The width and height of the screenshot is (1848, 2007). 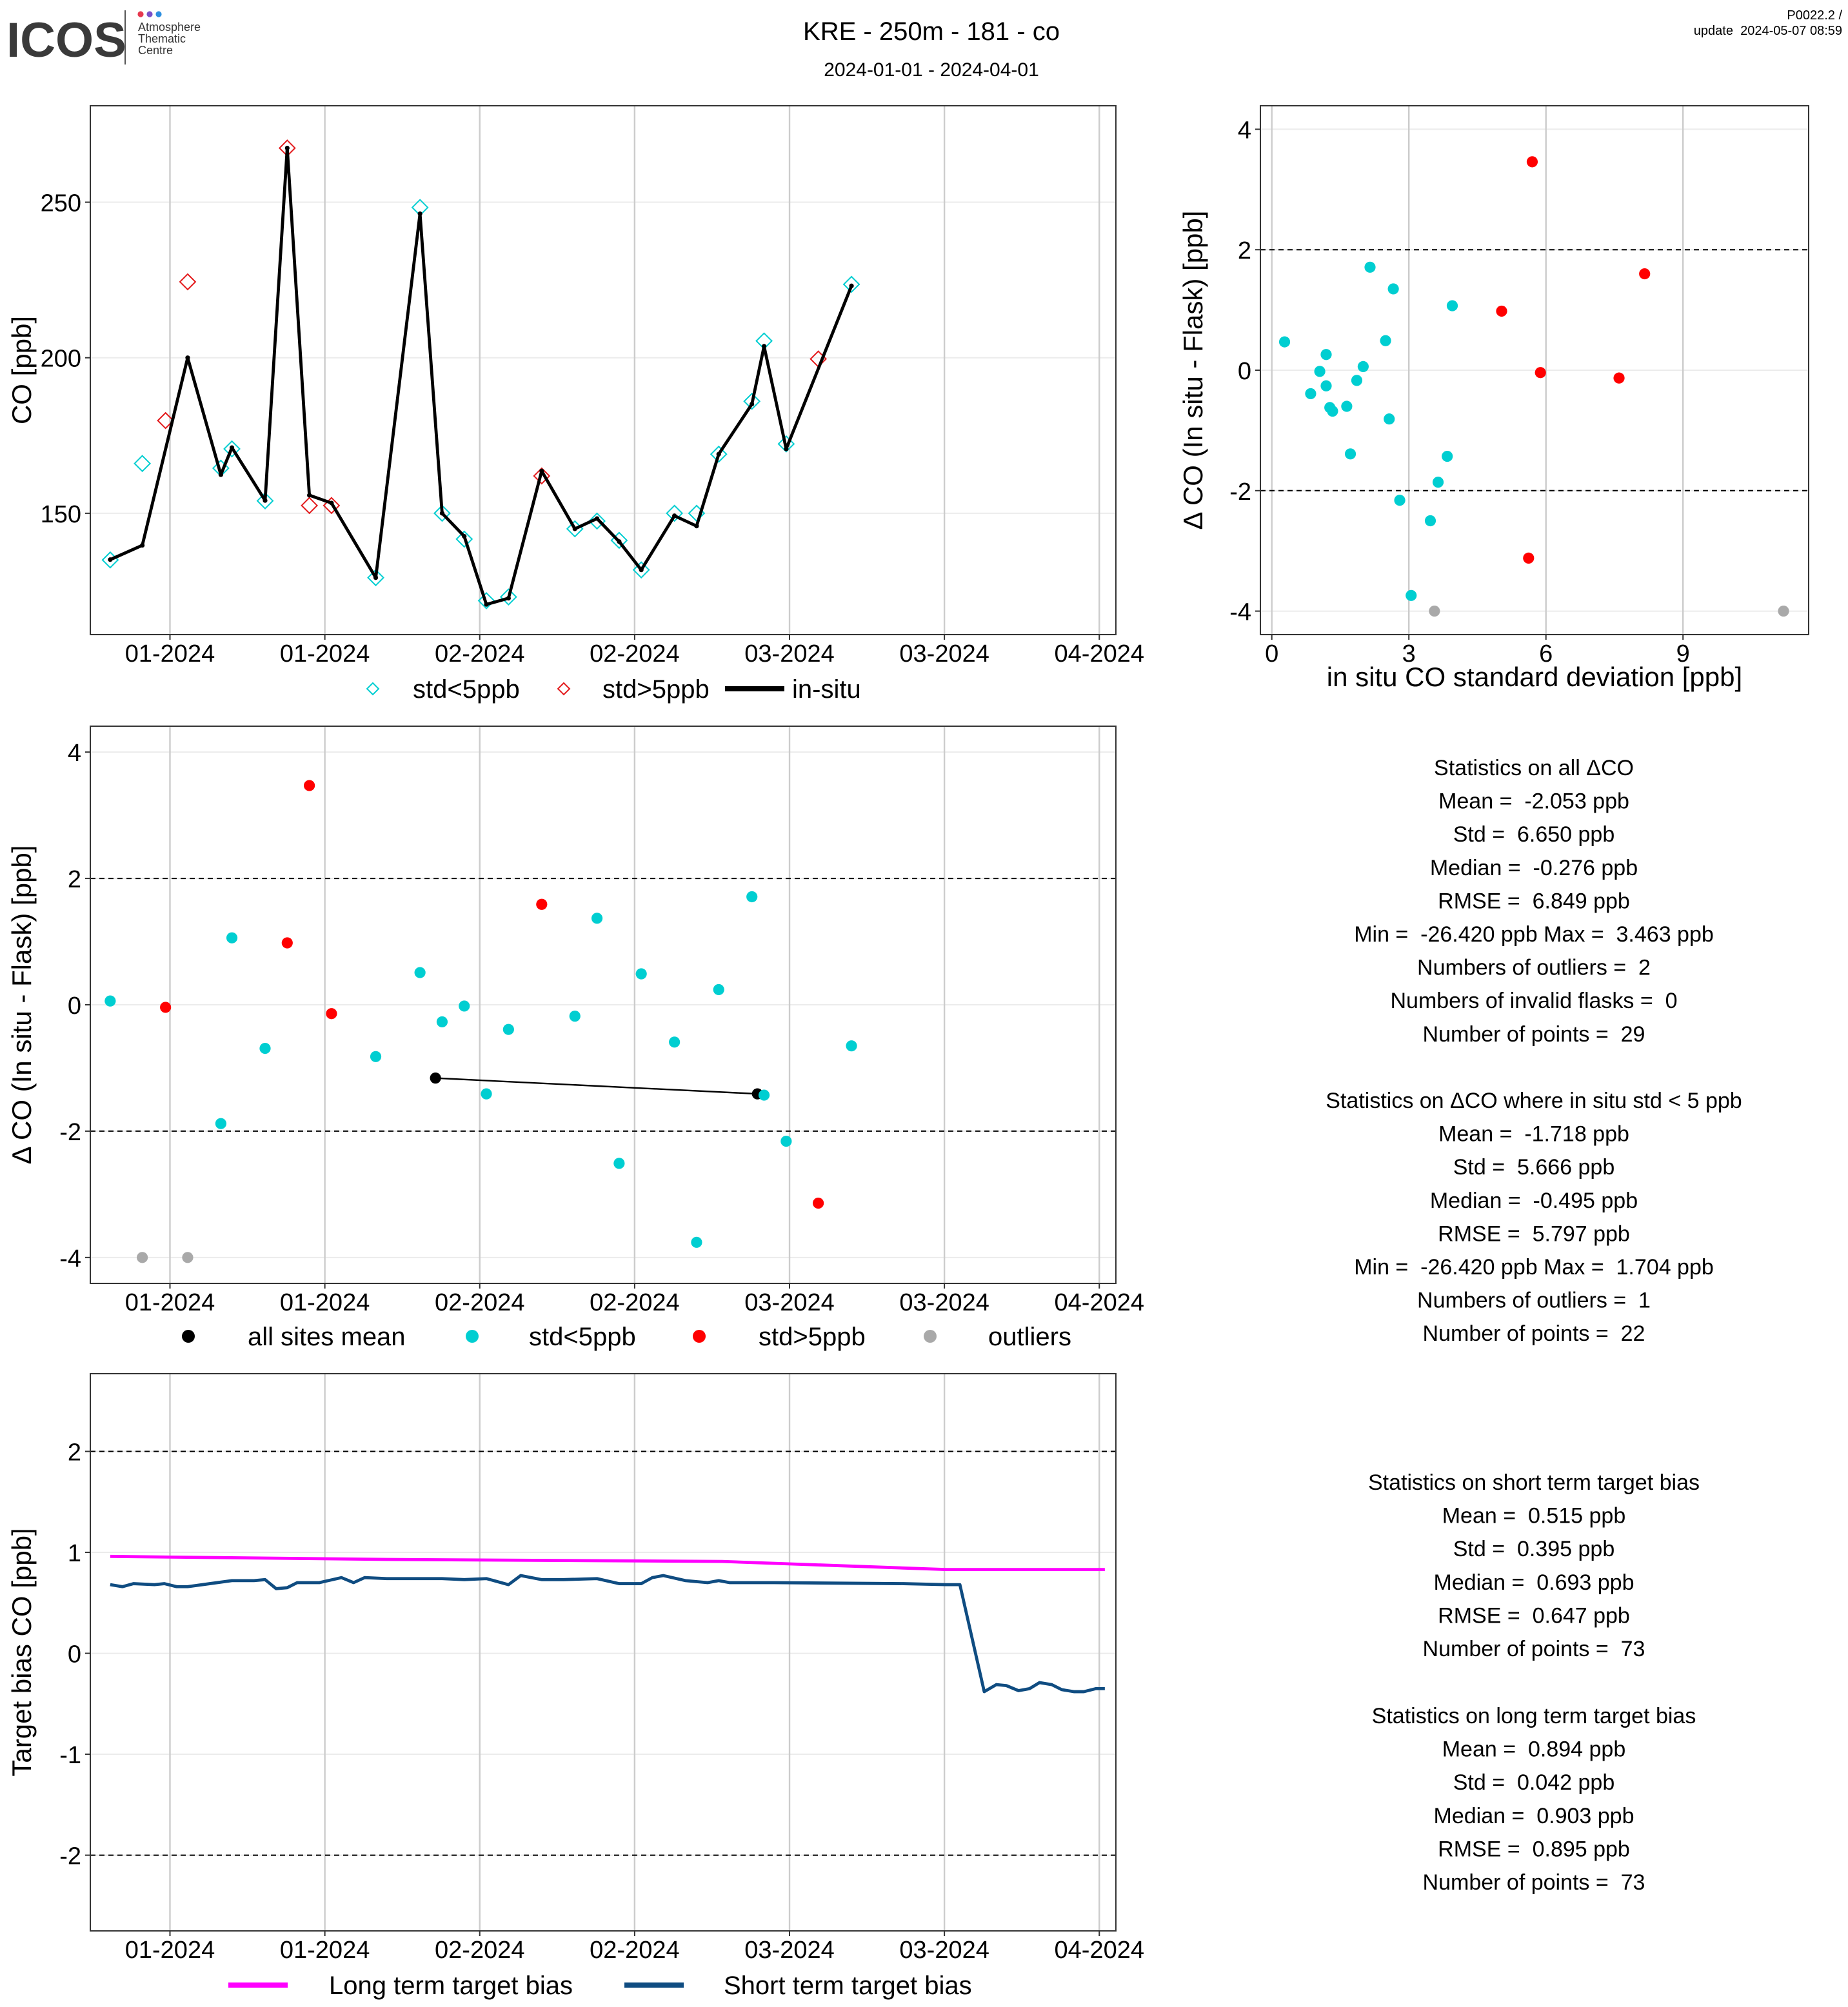 I want to click on stats-line: RMSE = 0.895 ppb, so click(x=1534, y=1849).